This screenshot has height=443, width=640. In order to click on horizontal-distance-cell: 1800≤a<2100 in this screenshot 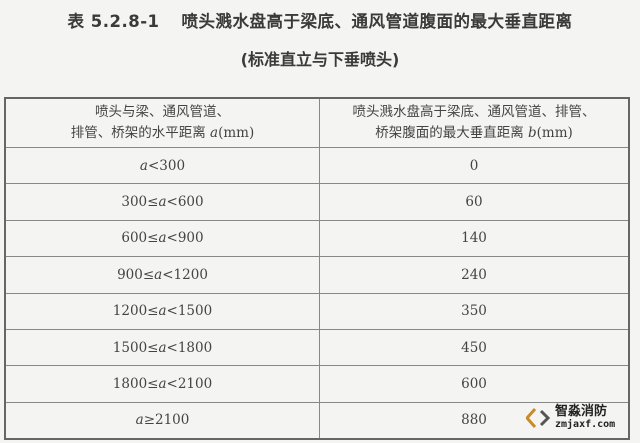, I will do `click(162, 384)`.